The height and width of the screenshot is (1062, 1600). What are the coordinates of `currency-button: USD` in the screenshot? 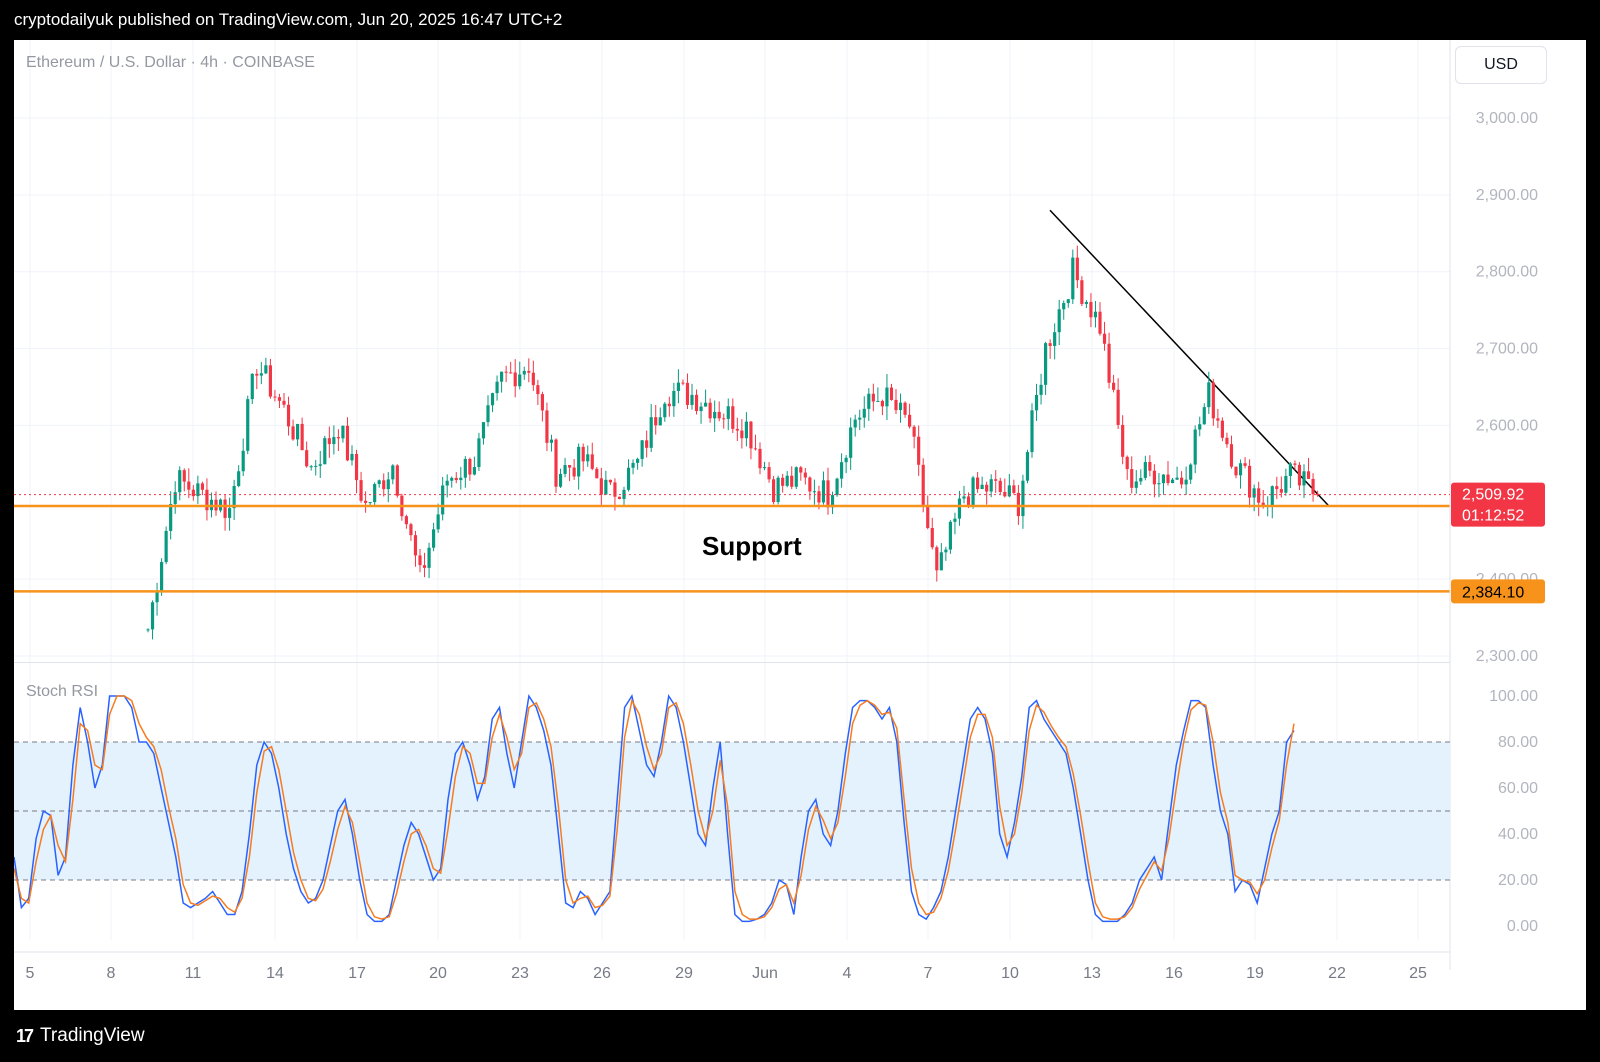 It's located at (1501, 65).